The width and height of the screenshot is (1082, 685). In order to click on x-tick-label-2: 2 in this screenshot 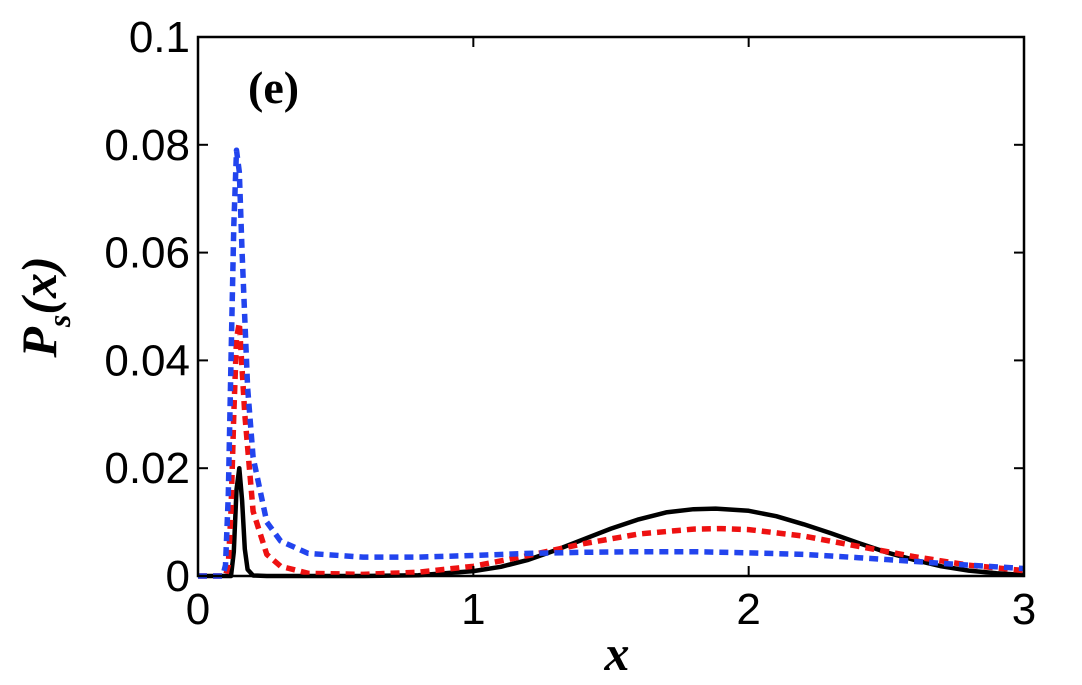, I will do `click(748, 609)`.